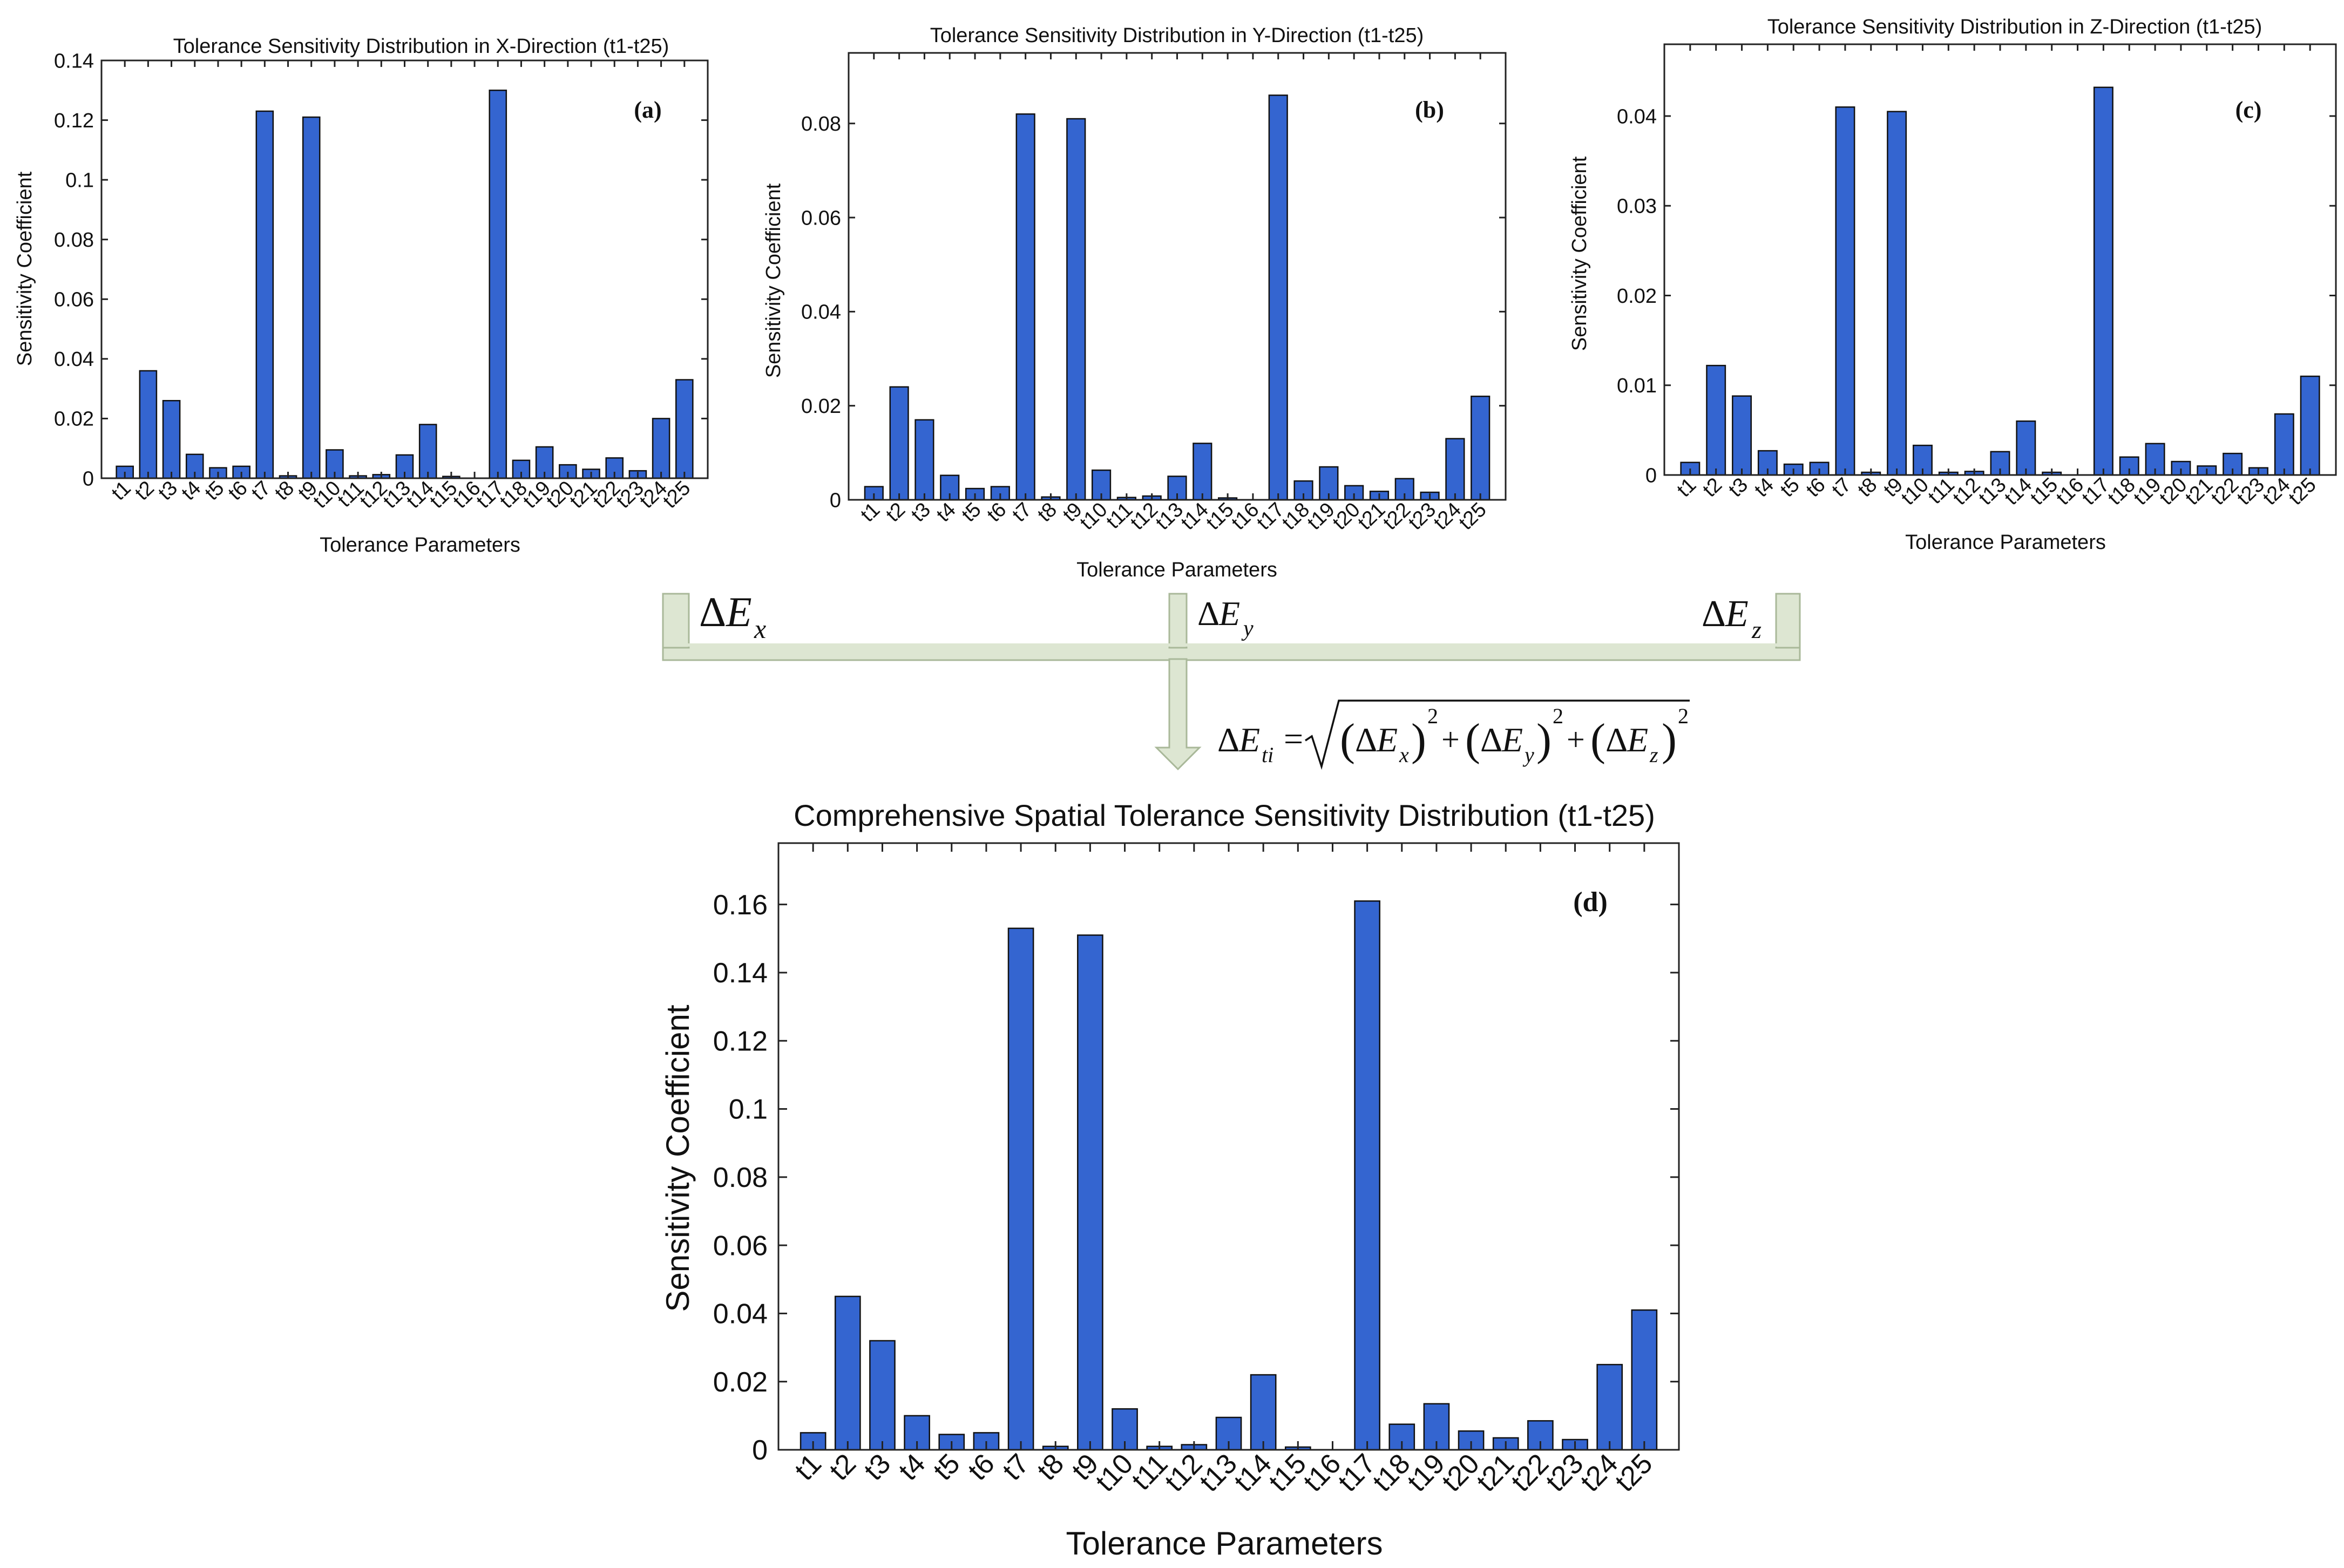  I want to click on delta-ex-label: Δ E x, so click(732, 616).